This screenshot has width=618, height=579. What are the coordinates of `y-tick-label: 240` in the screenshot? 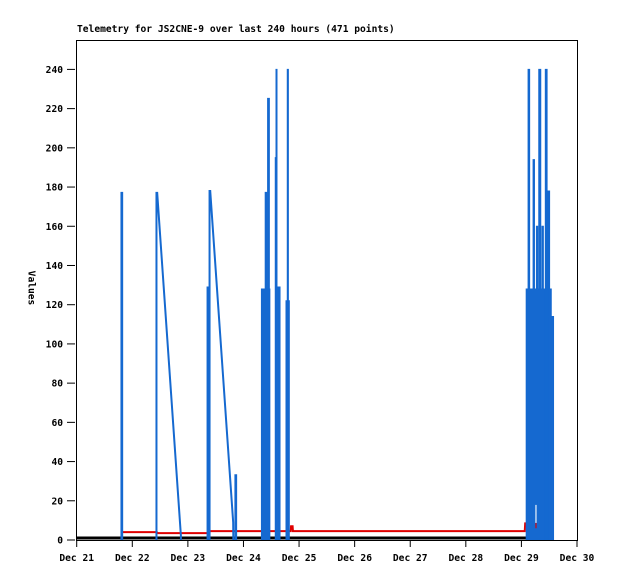 It's located at (55, 70).